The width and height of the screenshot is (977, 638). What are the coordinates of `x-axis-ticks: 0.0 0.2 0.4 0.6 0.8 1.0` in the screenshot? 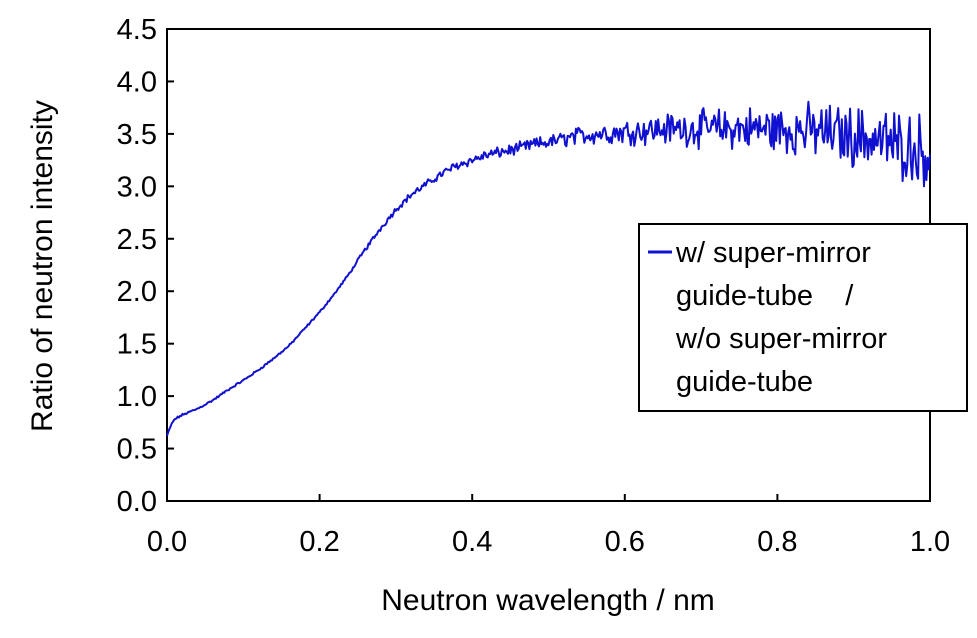 It's located at (548, 526).